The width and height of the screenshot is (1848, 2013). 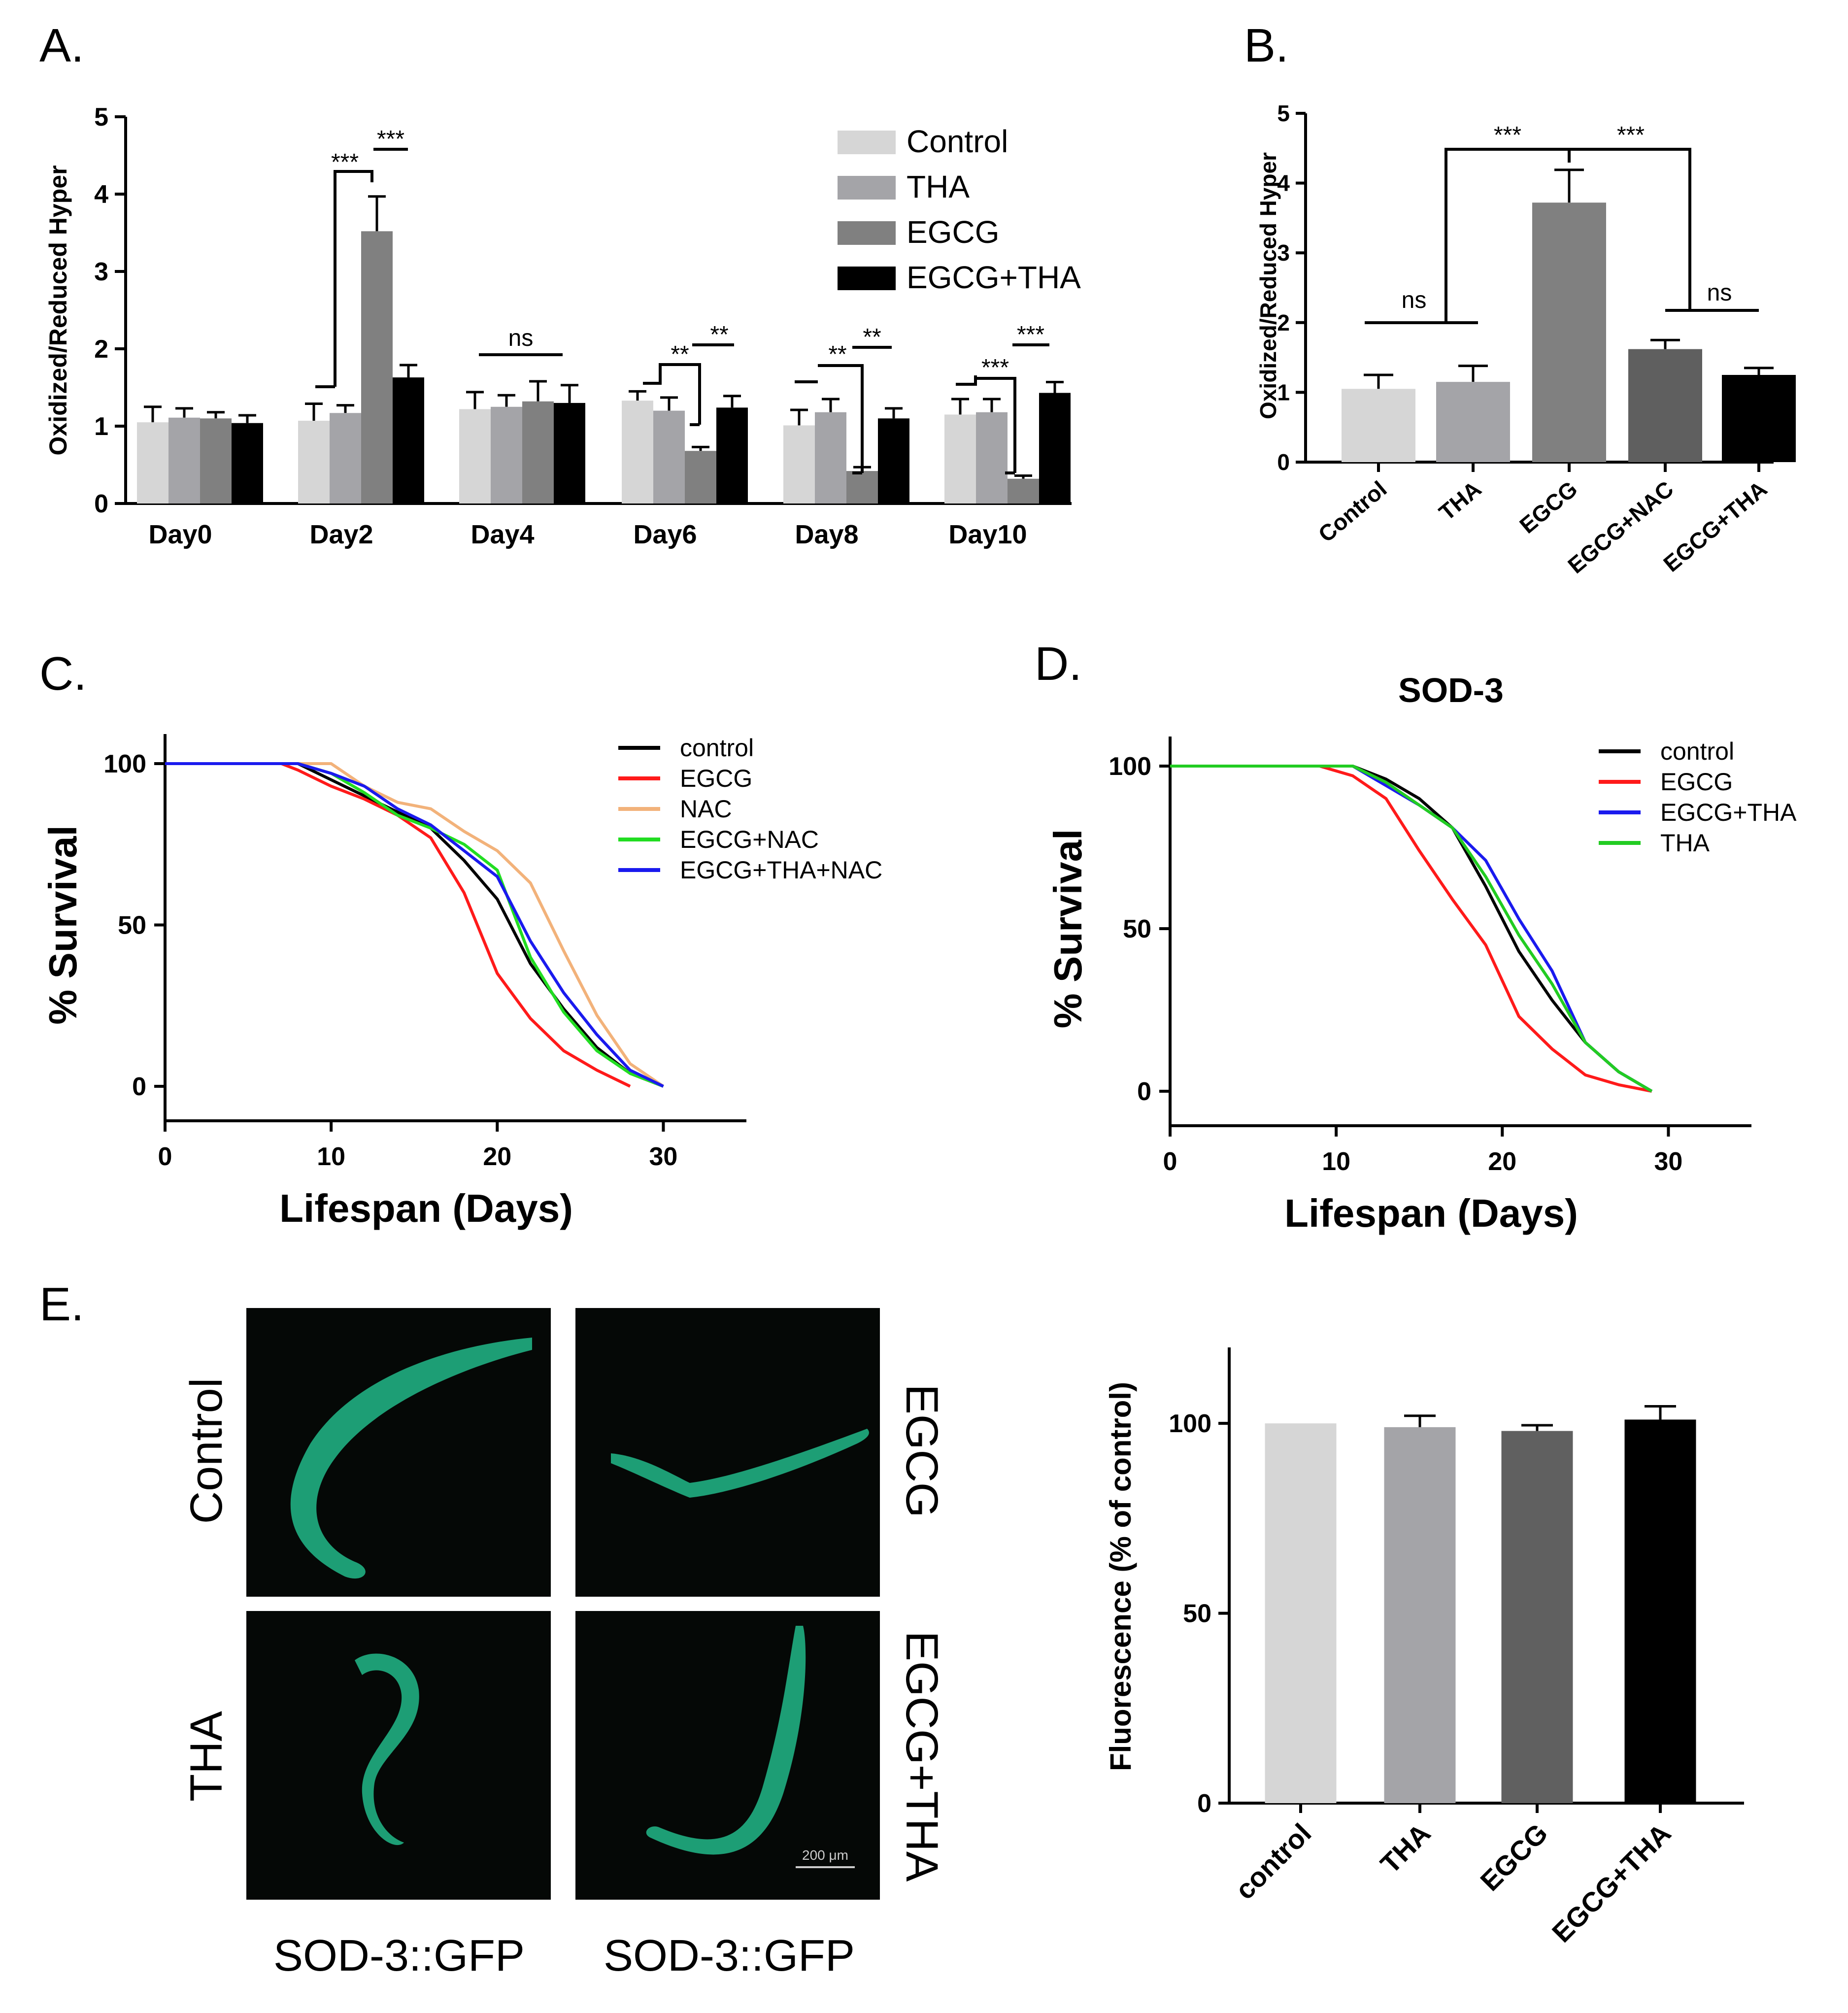 I want to click on a-y-tick-label: 2, so click(x=101, y=349).